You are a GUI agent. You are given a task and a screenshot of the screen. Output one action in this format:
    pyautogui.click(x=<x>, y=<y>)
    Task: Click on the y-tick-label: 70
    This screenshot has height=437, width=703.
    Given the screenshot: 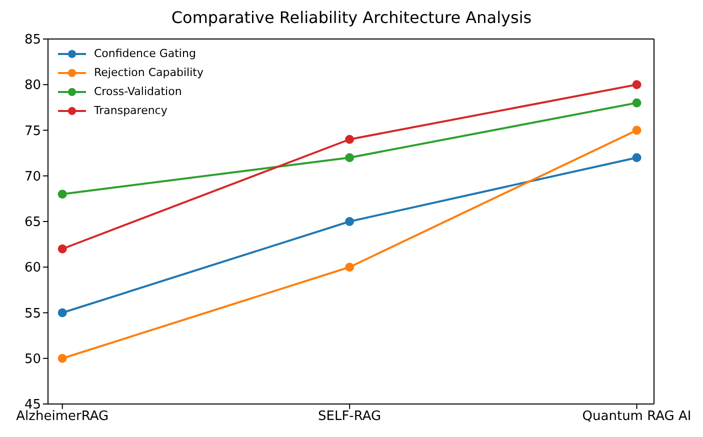 What is the action you would take?
    pyautogui.click(x=32, y=176)
    